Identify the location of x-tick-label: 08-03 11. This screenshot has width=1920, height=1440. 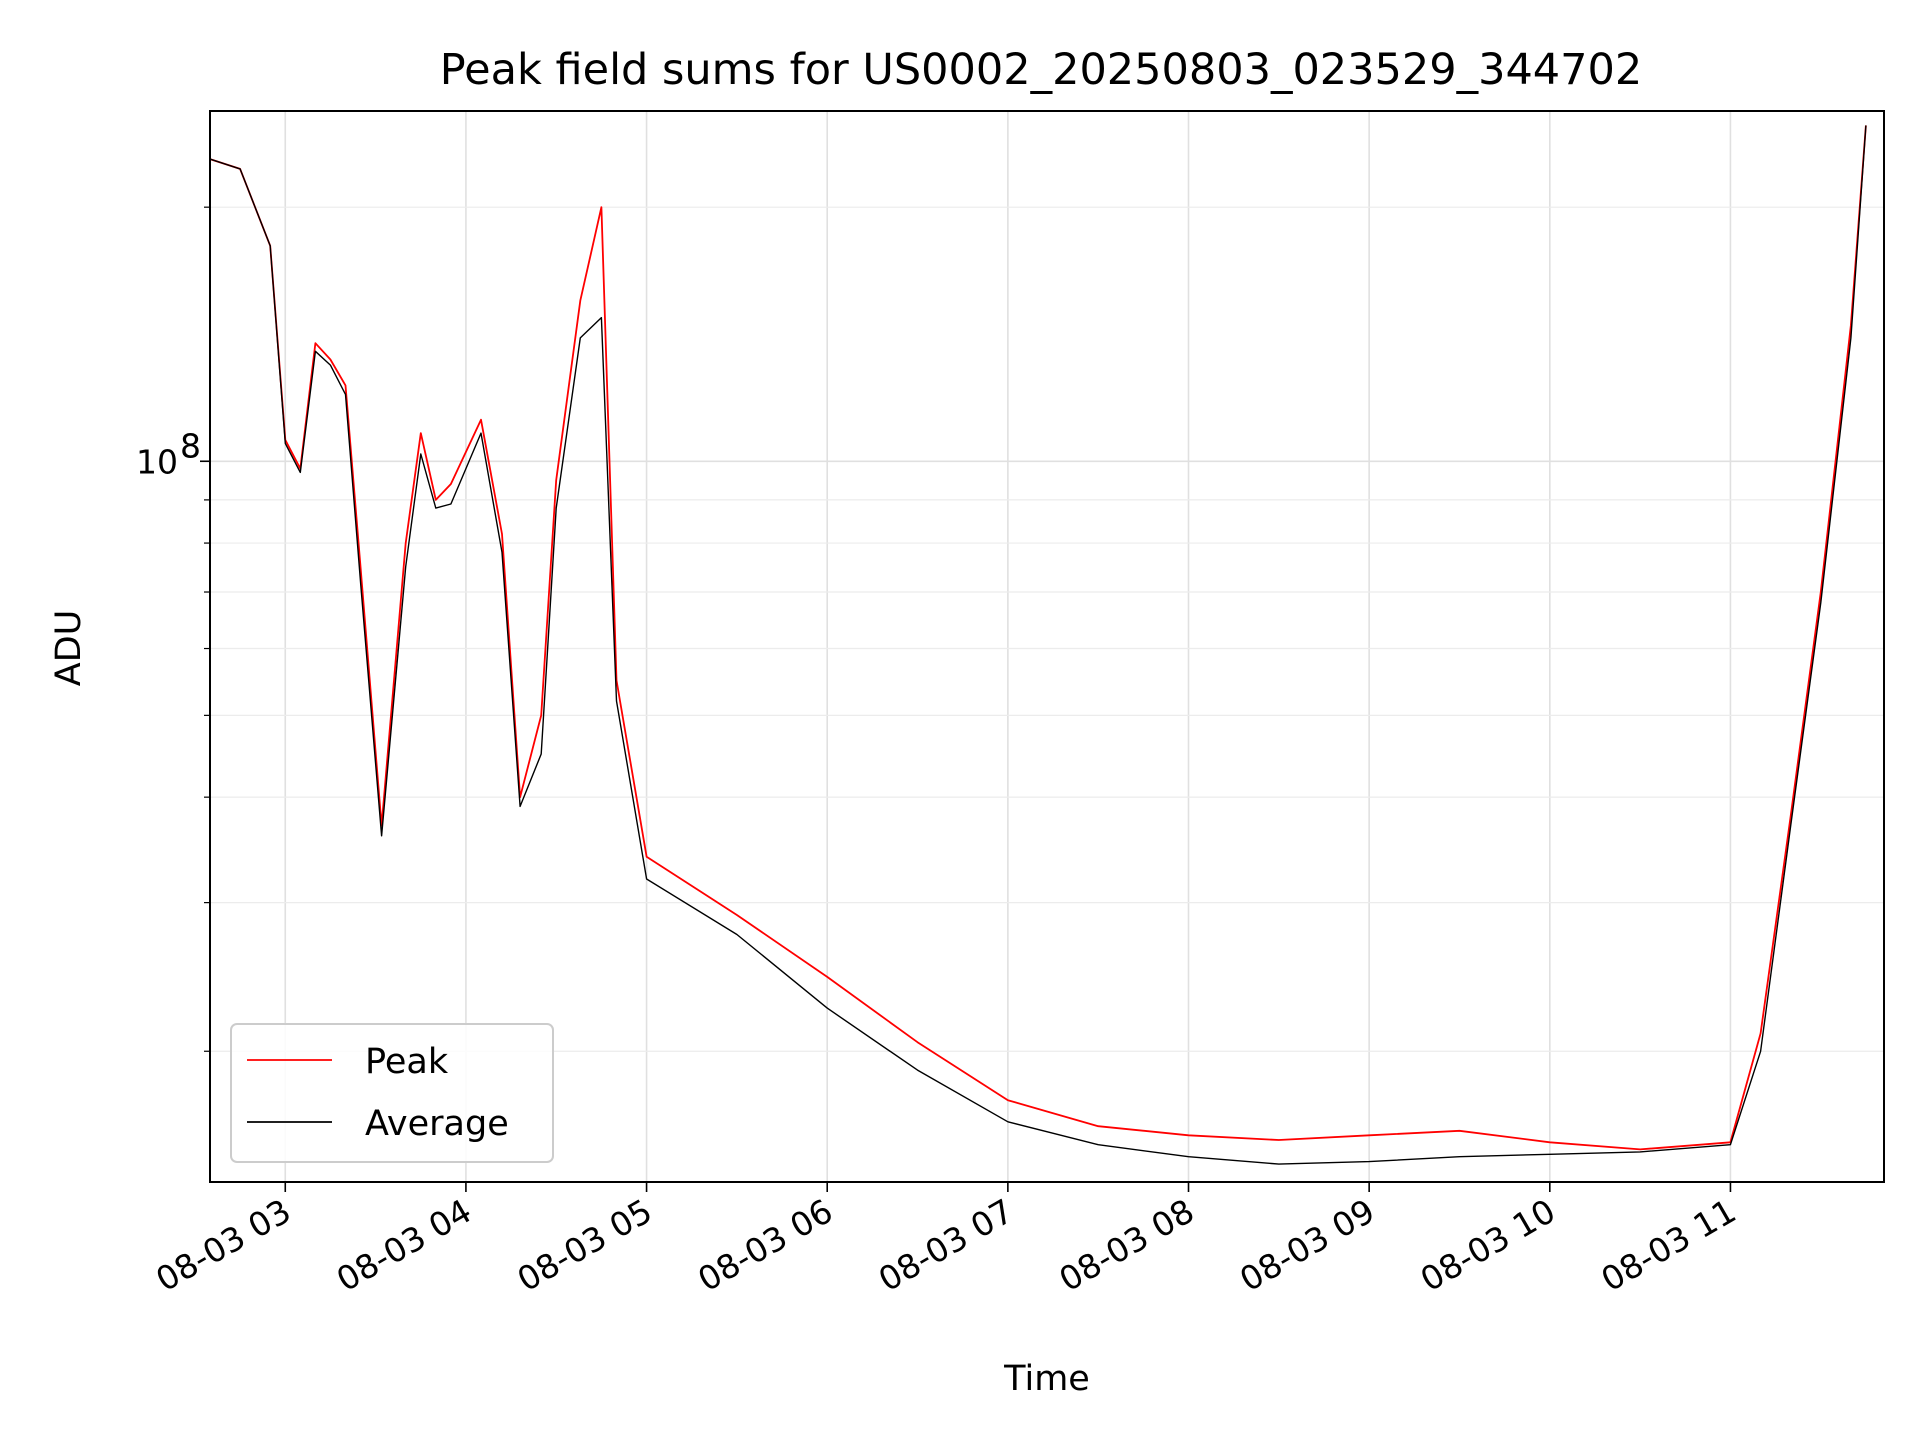
(1668, 1245).